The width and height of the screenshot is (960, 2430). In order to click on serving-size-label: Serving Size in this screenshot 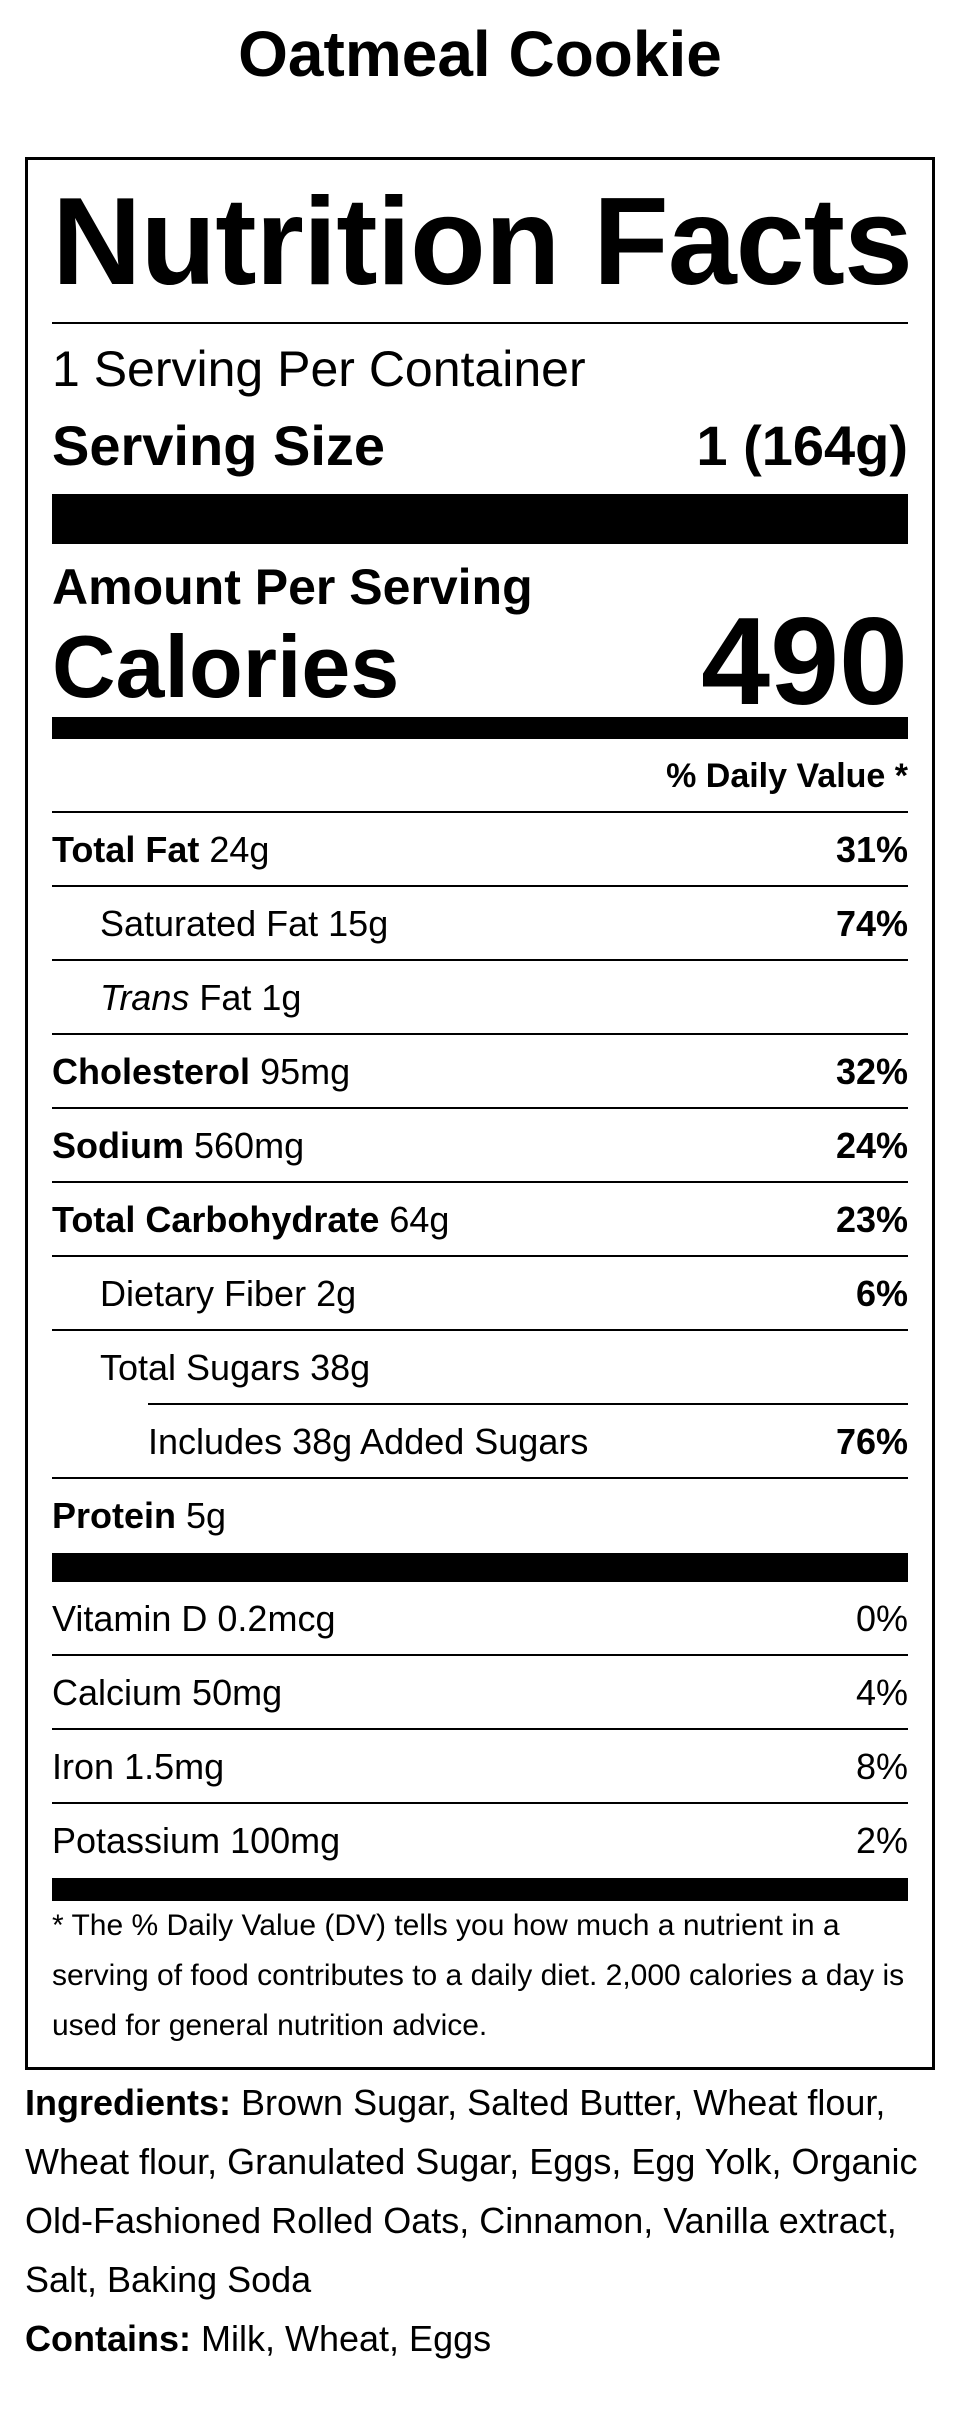, I will do `click(219, 445)`.